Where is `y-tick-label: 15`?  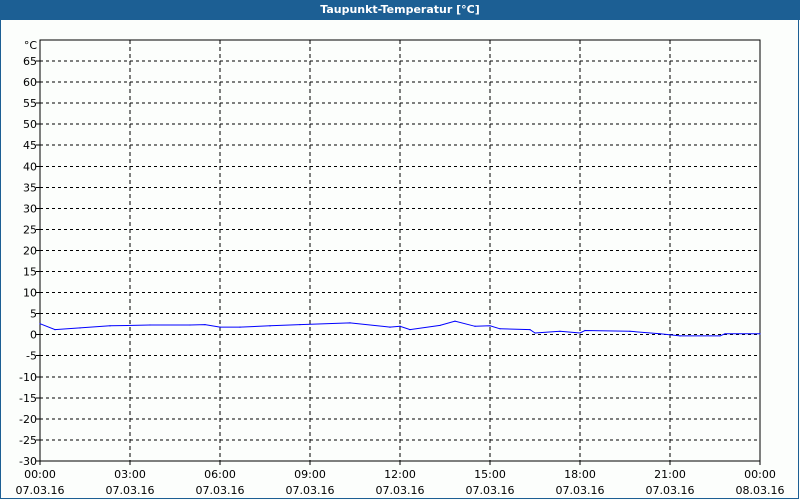
y-tick-label: 15 is located at coordinates (30, 272).